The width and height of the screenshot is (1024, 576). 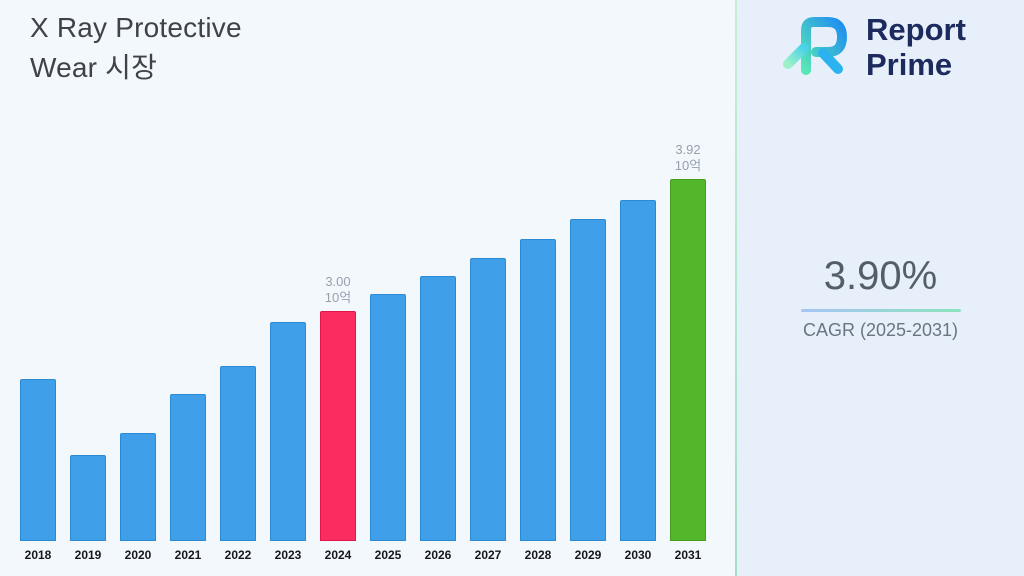 I want to click on bar-column-2029: 2029, so click(x=588, y=390).